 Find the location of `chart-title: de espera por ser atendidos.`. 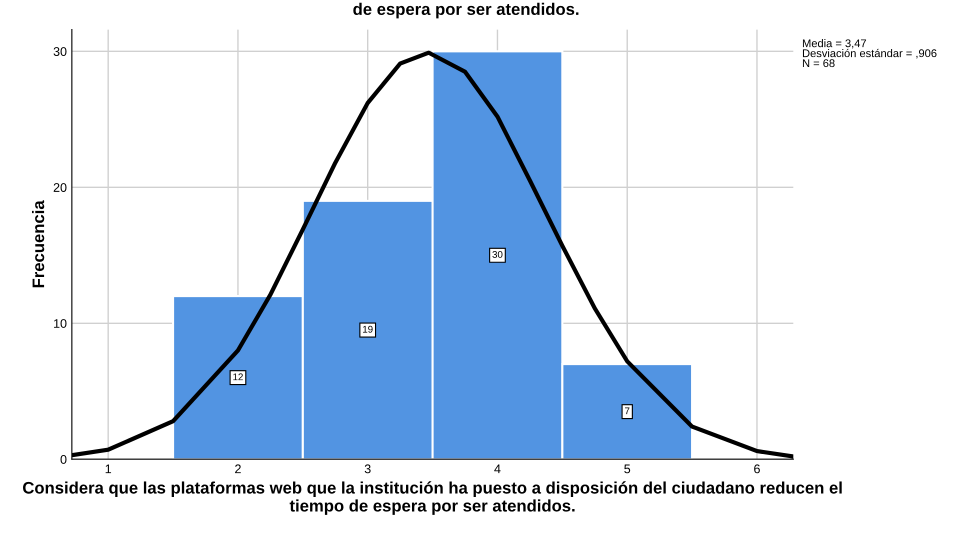

chart-title: de espera por ser atendidos. is located at coordinates (465, 10).